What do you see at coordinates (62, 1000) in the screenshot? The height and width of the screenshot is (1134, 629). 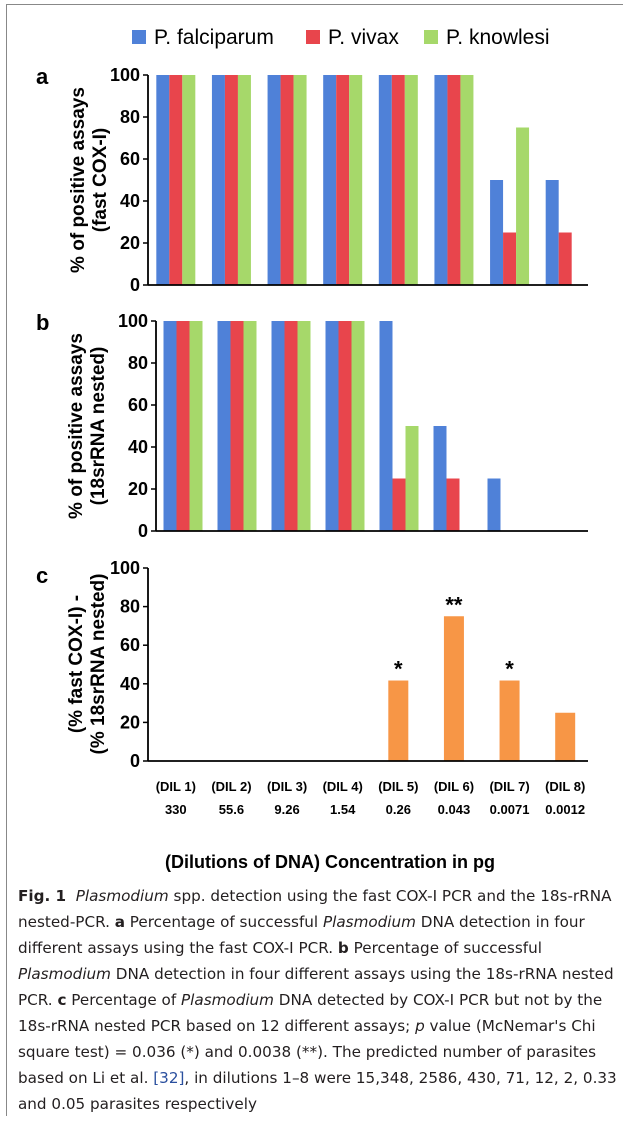 I see `caption-c-label: c` at bounding box center [62, 1000].